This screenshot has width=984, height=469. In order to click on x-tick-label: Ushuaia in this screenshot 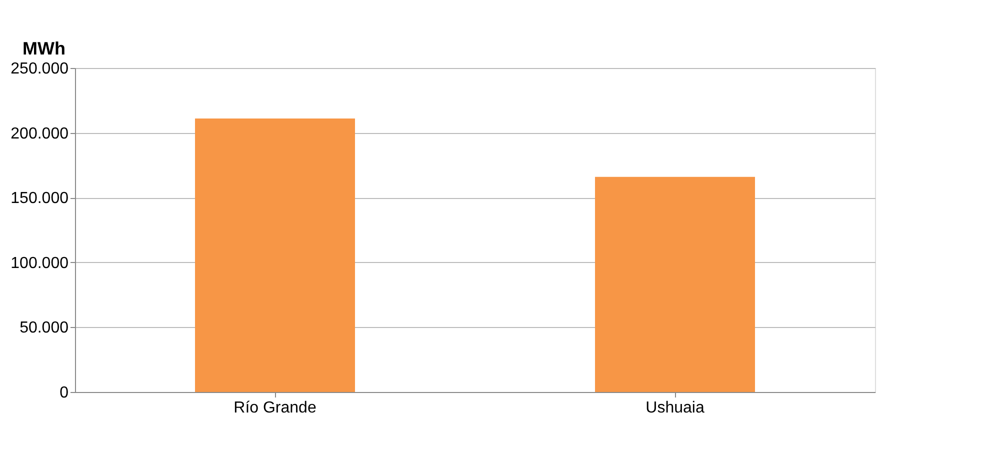, I will do `click(675, 408)`.